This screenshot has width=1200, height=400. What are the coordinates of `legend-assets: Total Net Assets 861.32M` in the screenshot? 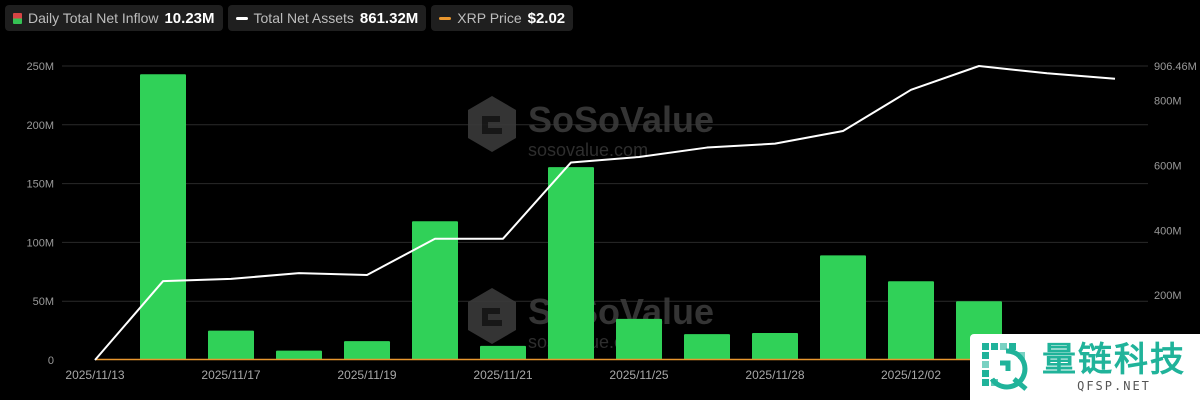 It's located at (327, 18).